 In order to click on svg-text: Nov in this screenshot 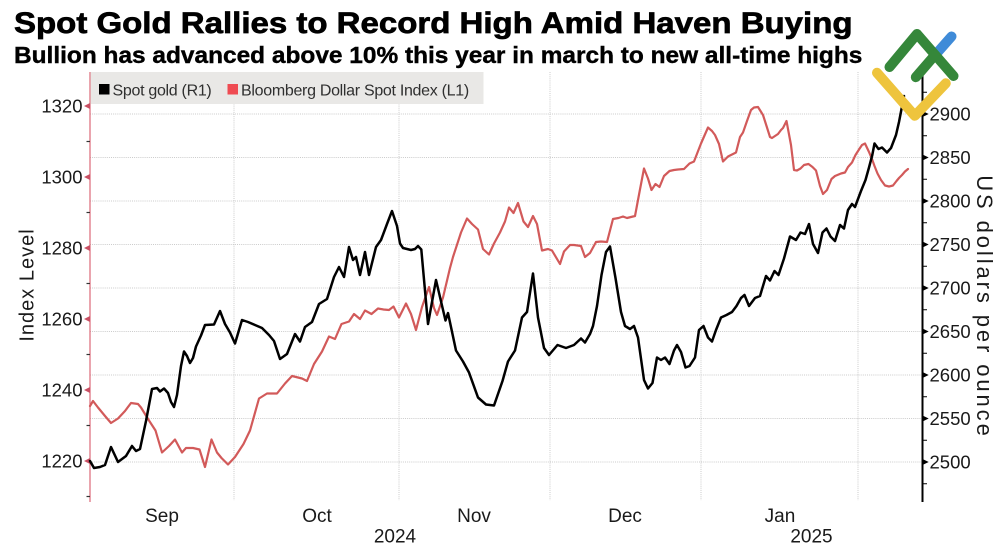, I will do `click(474, 516)`.